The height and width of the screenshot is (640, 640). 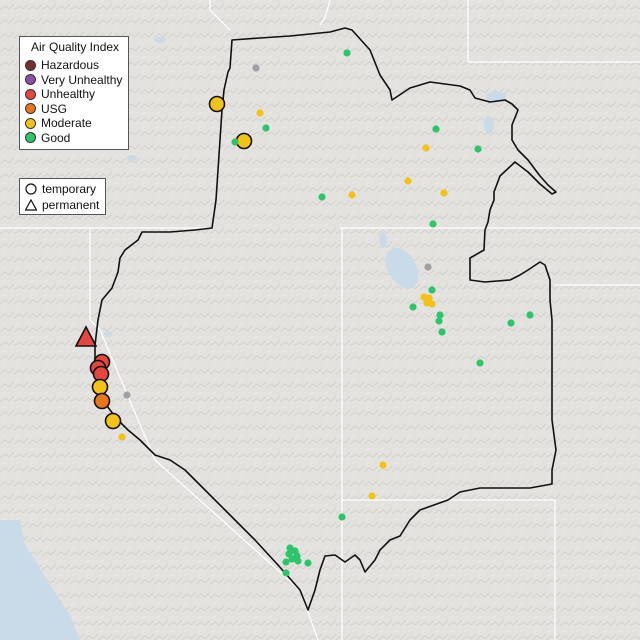 I want to click on triangle-icon, so click(x=31, y=205).